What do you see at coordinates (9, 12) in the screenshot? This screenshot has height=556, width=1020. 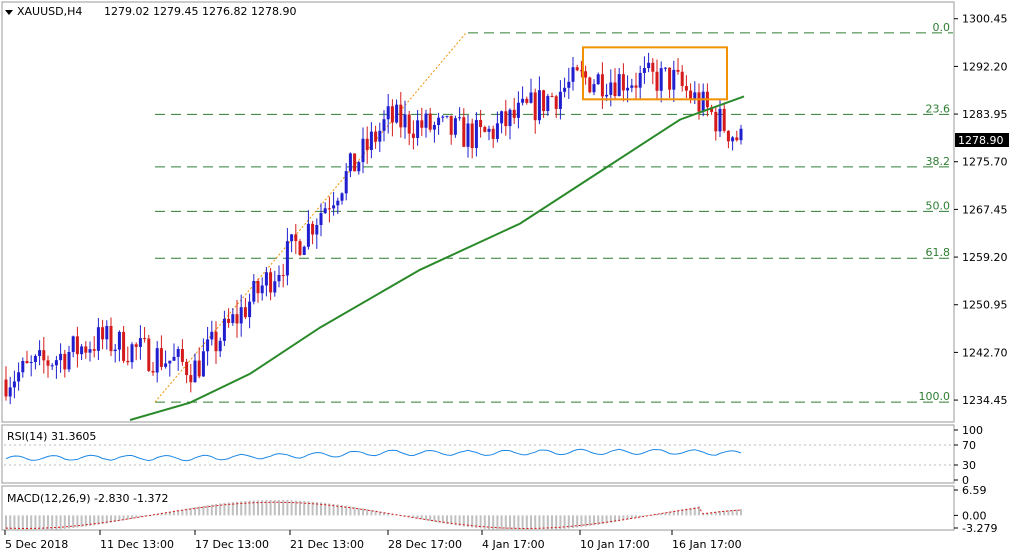 I see `dropdown-arrow-icon` at bounding box center [9, 12].